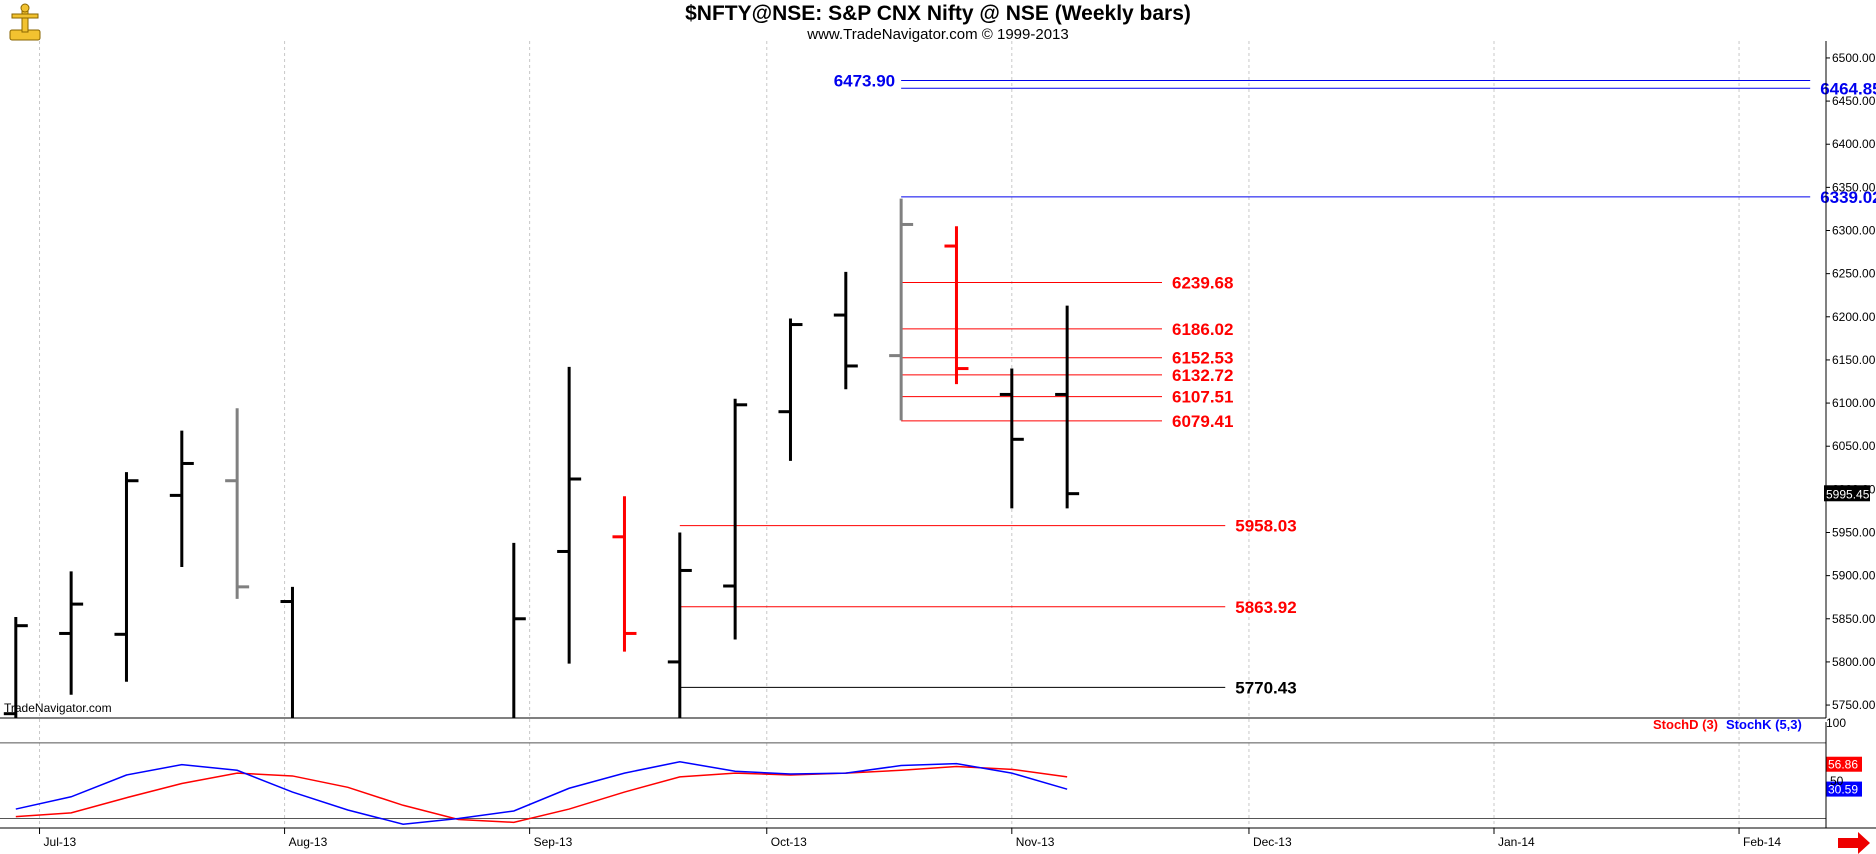  I want to click on price-tick-label: 6450.00, so click(1854, 101).